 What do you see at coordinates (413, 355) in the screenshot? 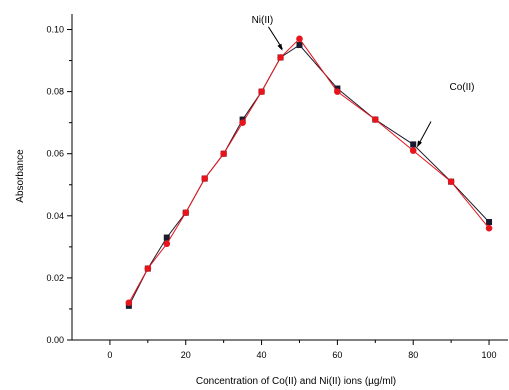
I see `x-tick-label: 80` at bounding box center [413, 355].